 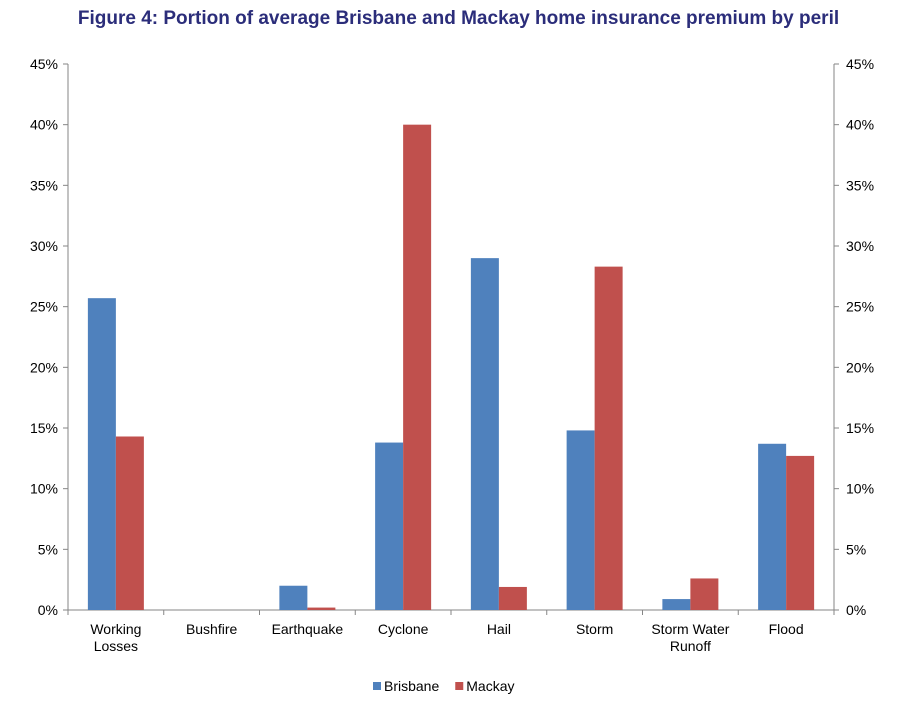 What do you see at coordinates (293, 597) in the screenshot?
I see `bar-brisbane-earthquake` at bounding box center [293, 597].